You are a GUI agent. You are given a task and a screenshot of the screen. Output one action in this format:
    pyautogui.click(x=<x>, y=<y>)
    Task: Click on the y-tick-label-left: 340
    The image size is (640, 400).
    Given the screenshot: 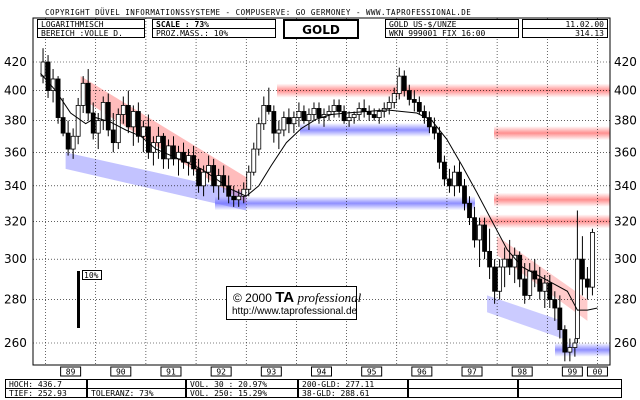 What is the action you would take?
    pyautogui.click(x=15, y=186)
    